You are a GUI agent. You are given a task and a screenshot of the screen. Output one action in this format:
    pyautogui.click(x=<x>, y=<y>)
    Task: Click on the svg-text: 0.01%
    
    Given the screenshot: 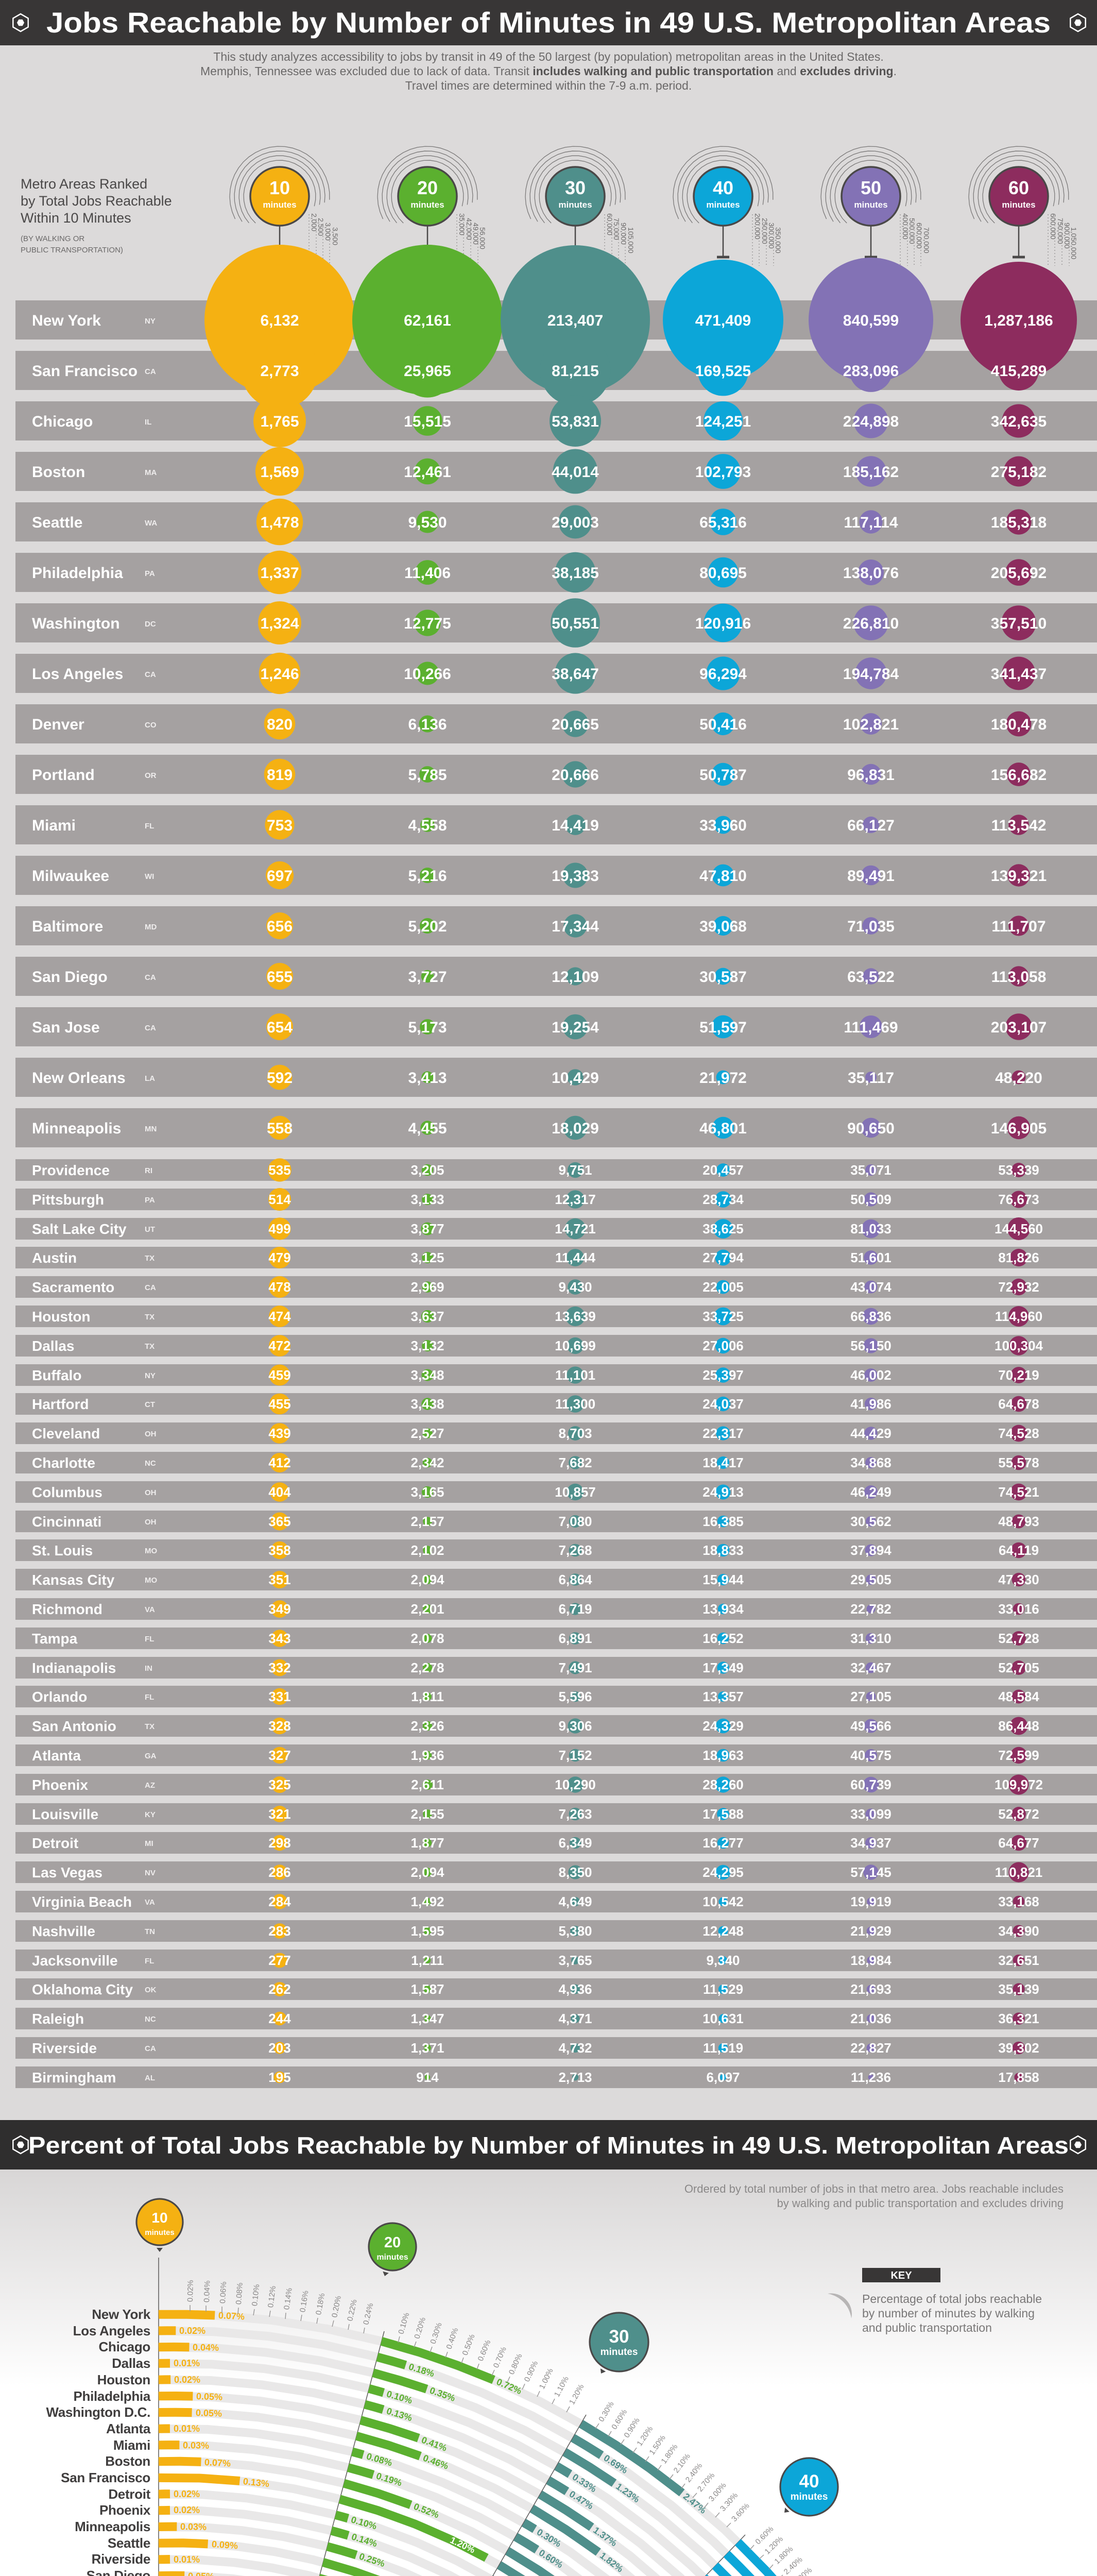 What is the action you would take?
    pyautogui.click(x=187, y=2363)
    